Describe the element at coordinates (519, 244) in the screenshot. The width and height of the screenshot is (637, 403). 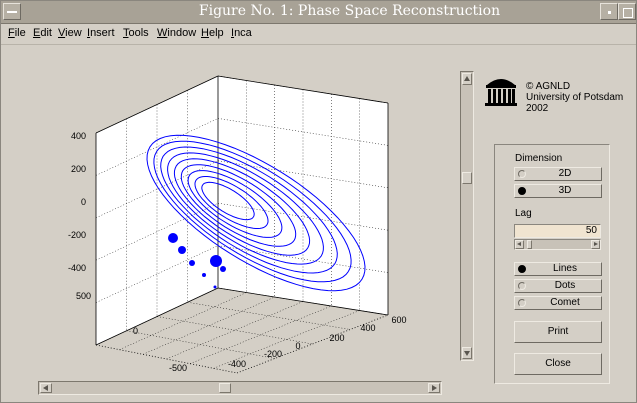
I see `lag-left-arrow-icon` at that location.